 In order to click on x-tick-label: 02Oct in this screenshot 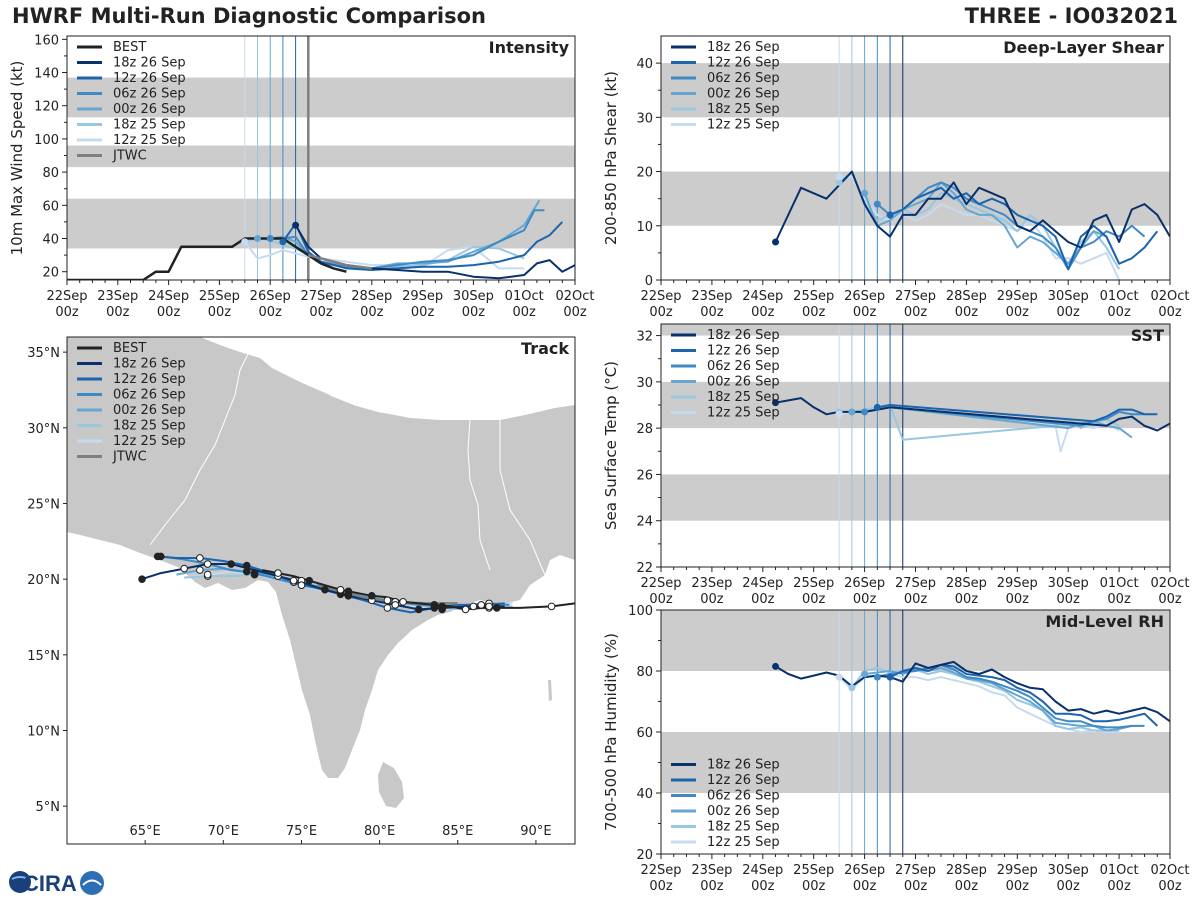, I will do `click(1169, 296)`.